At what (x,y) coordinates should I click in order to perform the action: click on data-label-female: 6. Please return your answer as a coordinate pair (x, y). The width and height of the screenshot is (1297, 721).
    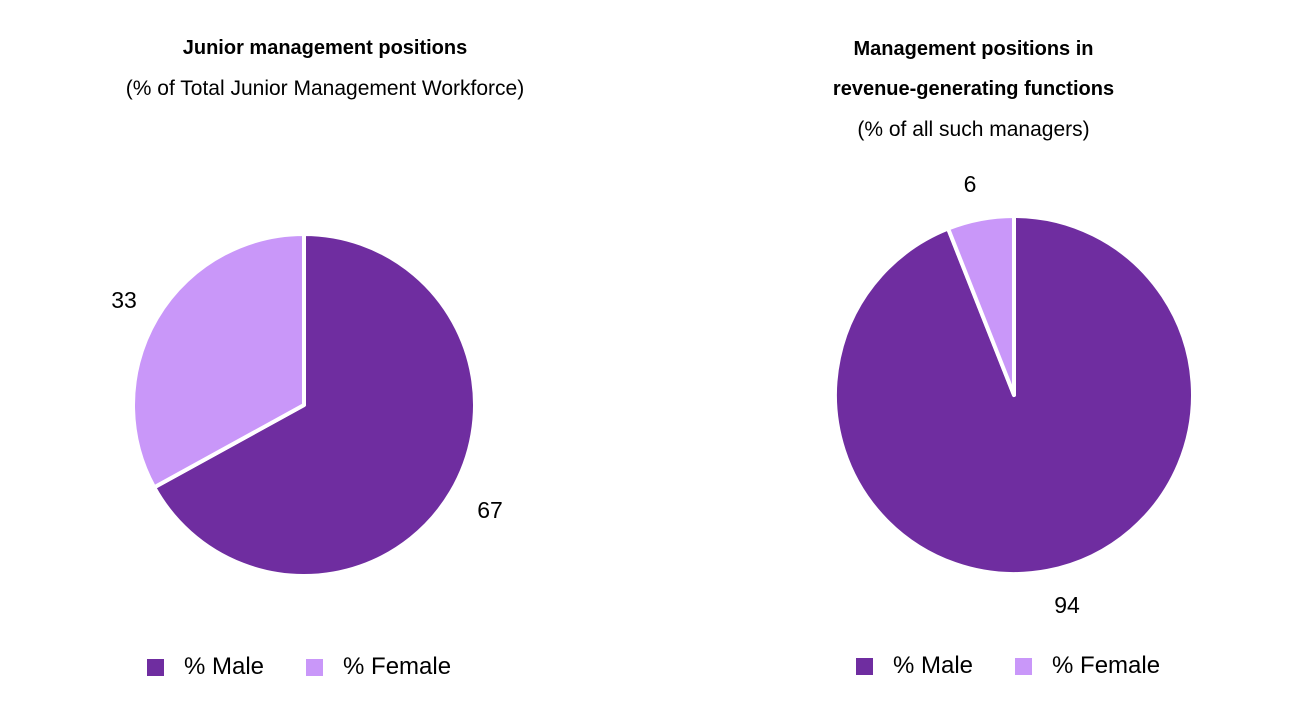
    Looking at the image, I should click on (970, 184).